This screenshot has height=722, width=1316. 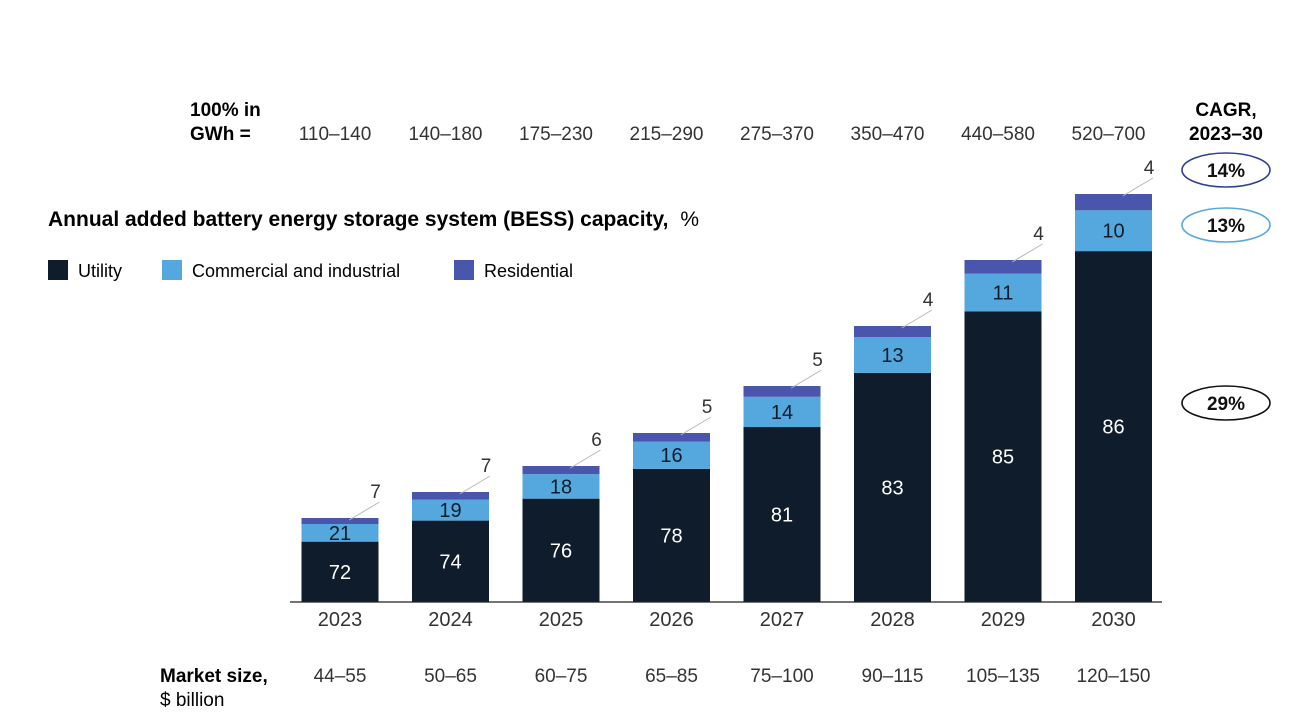 I want to click on cagr-value-utility: 29%, so click(x=1226, y=404).